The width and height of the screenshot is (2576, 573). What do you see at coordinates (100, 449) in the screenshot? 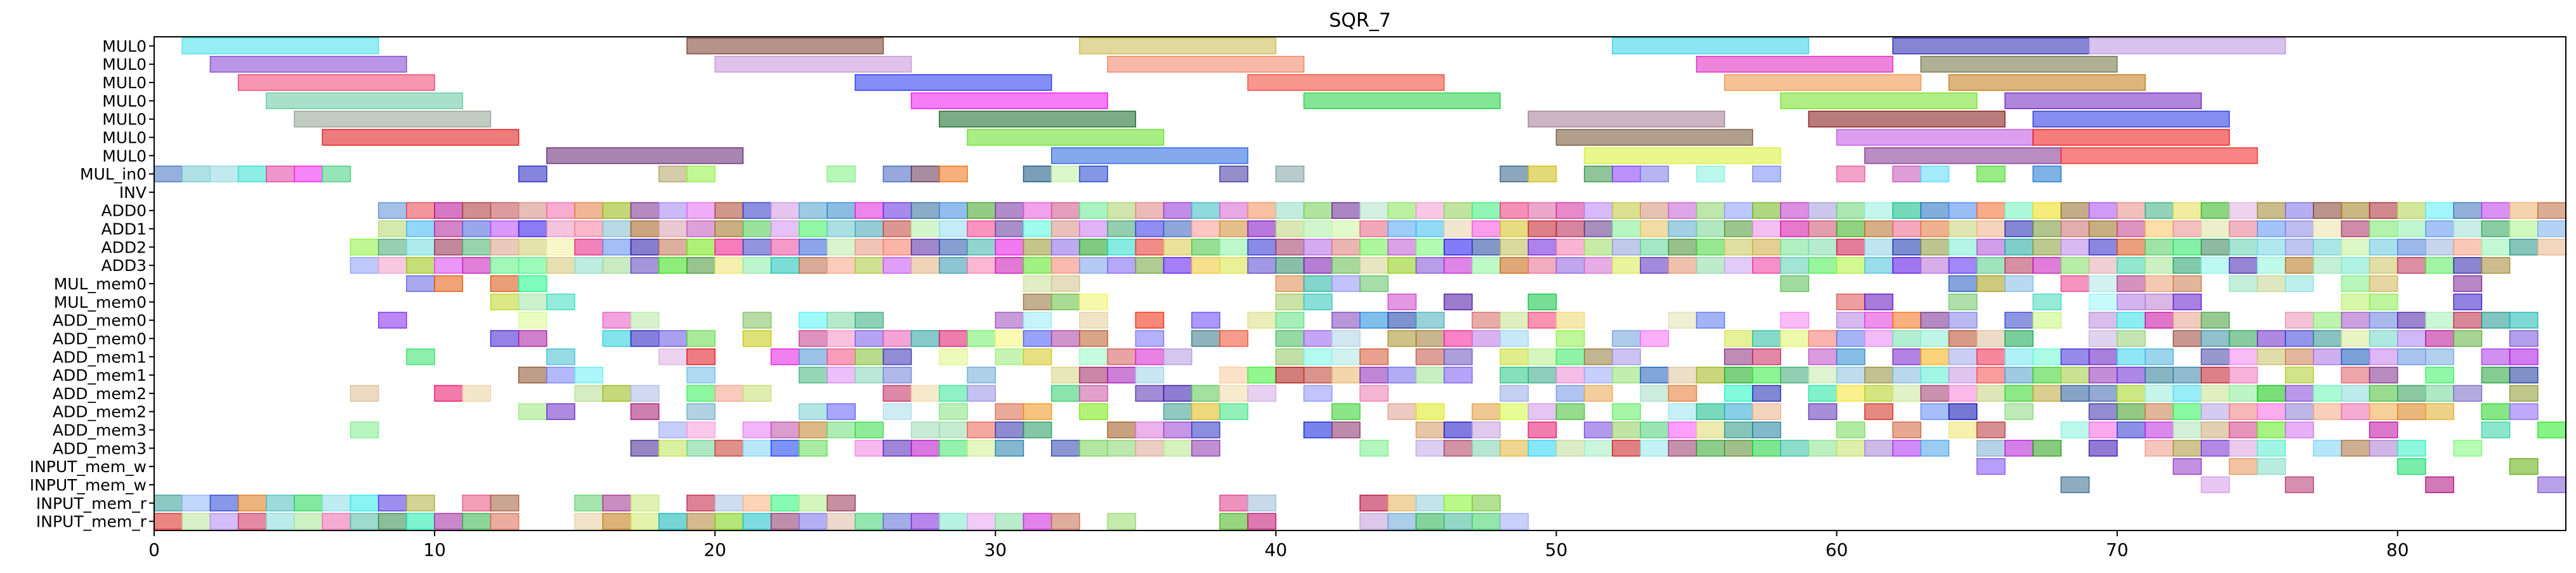
I see `row-label: ADD_mem3` at bounding box center [100, 449].